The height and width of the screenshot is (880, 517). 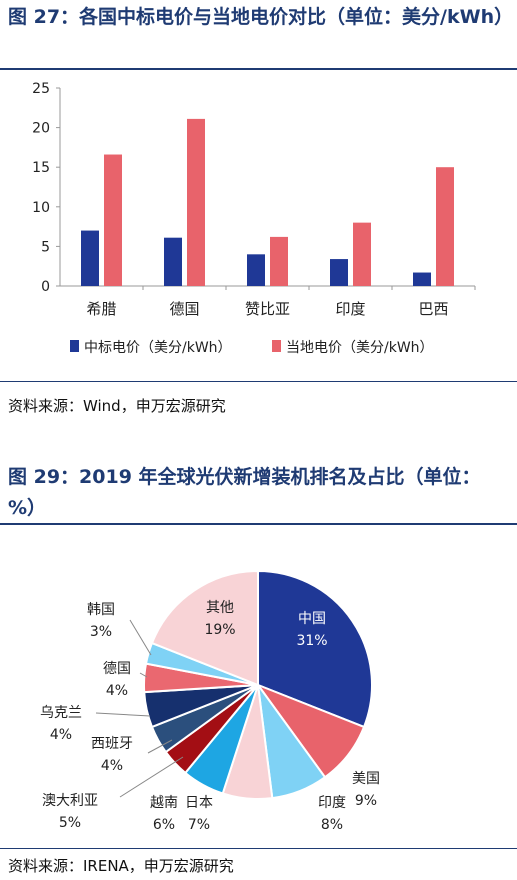 What do you see at coordinates (261, 17) in the screenshot?
I see `figure-1-title: 图 27：各国中标电价与当地电价对比（单位：美分/kWh）` at bounding box center [261, 17].